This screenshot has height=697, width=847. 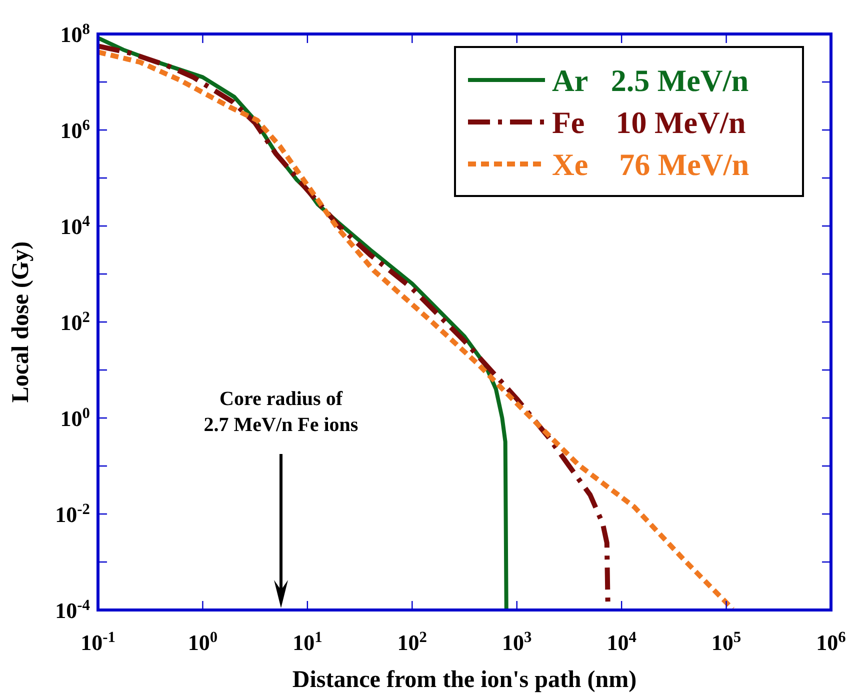 What do you see at coordinates (412, 641) in the screenshot?
I see `x-tick-label: 10$^{2}$` at bounding box center [412, 641].